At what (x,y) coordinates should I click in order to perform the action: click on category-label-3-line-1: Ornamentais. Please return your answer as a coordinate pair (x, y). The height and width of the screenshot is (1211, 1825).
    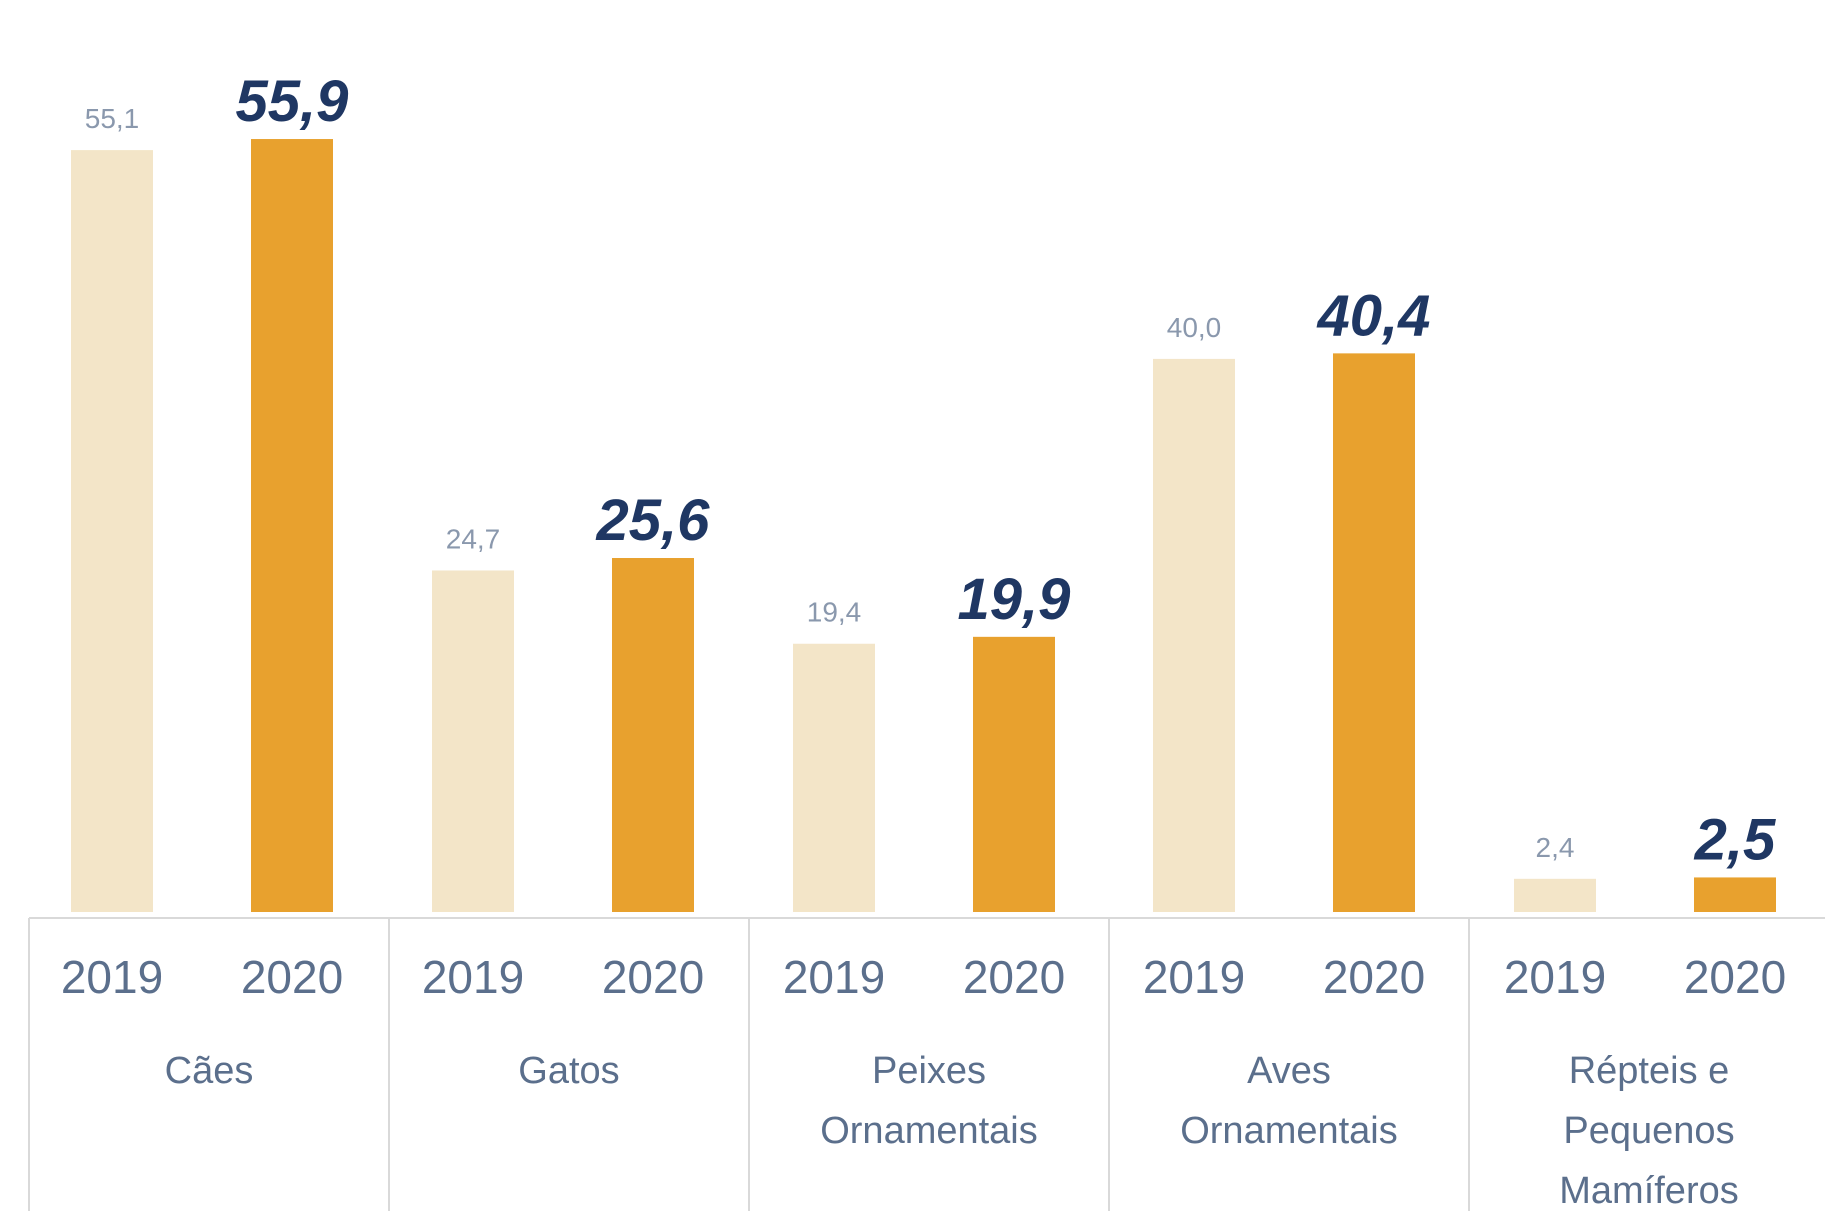
    Looking at the image, I should click on (1289, 1131).